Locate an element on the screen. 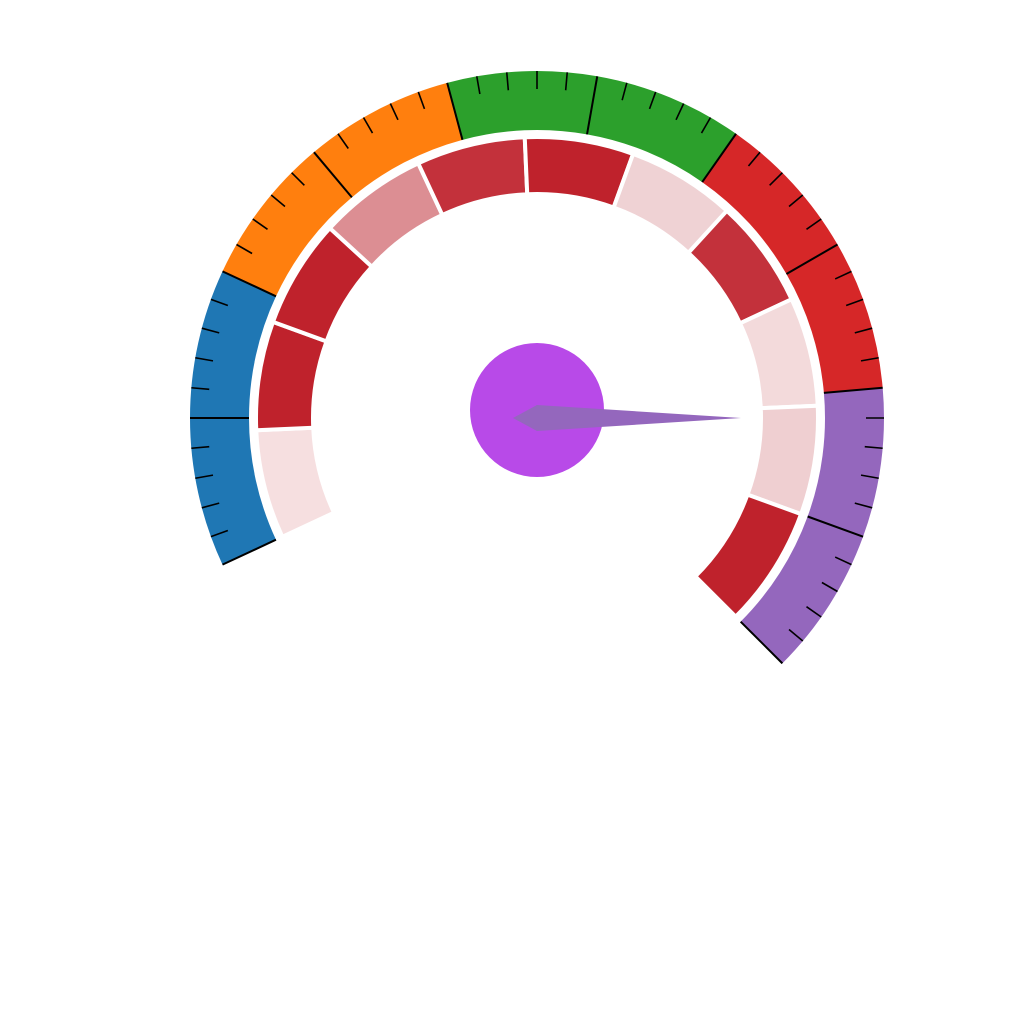 This screenshot has width=1024, height=1024. gauge-needle is located at coordinates (627, 418).